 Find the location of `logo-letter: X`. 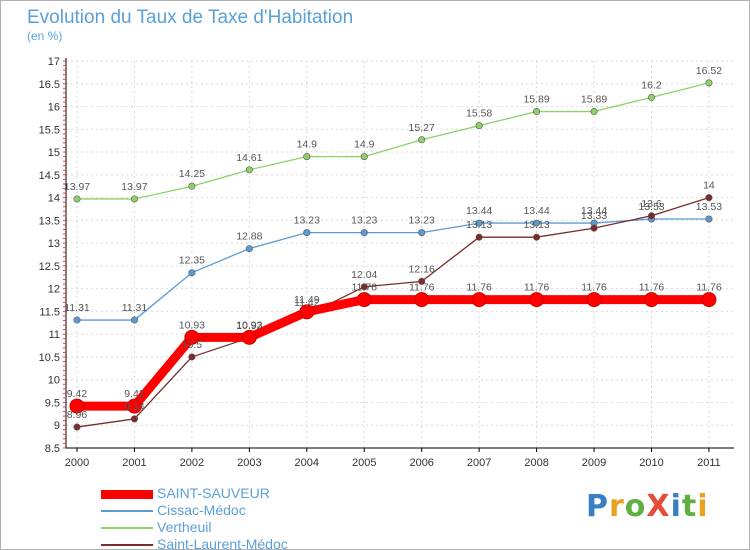

logo-letter: X is located at coordinates (658, 506).